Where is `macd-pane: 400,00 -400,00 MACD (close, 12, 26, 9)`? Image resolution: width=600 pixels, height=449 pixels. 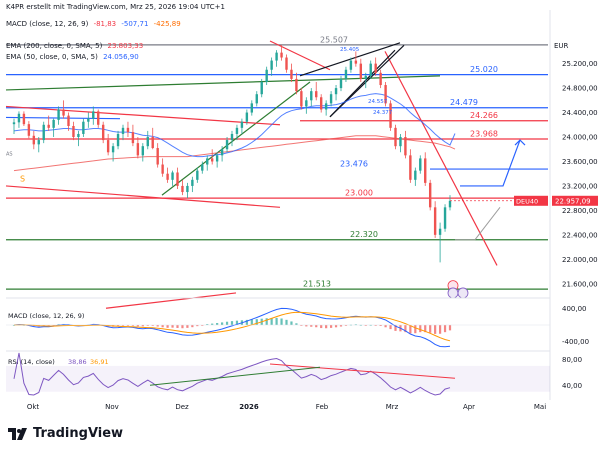
macd-pane: 400,00 -400,00 MACD (close, 12, 26, 9) is located at coordinates (297, 322).